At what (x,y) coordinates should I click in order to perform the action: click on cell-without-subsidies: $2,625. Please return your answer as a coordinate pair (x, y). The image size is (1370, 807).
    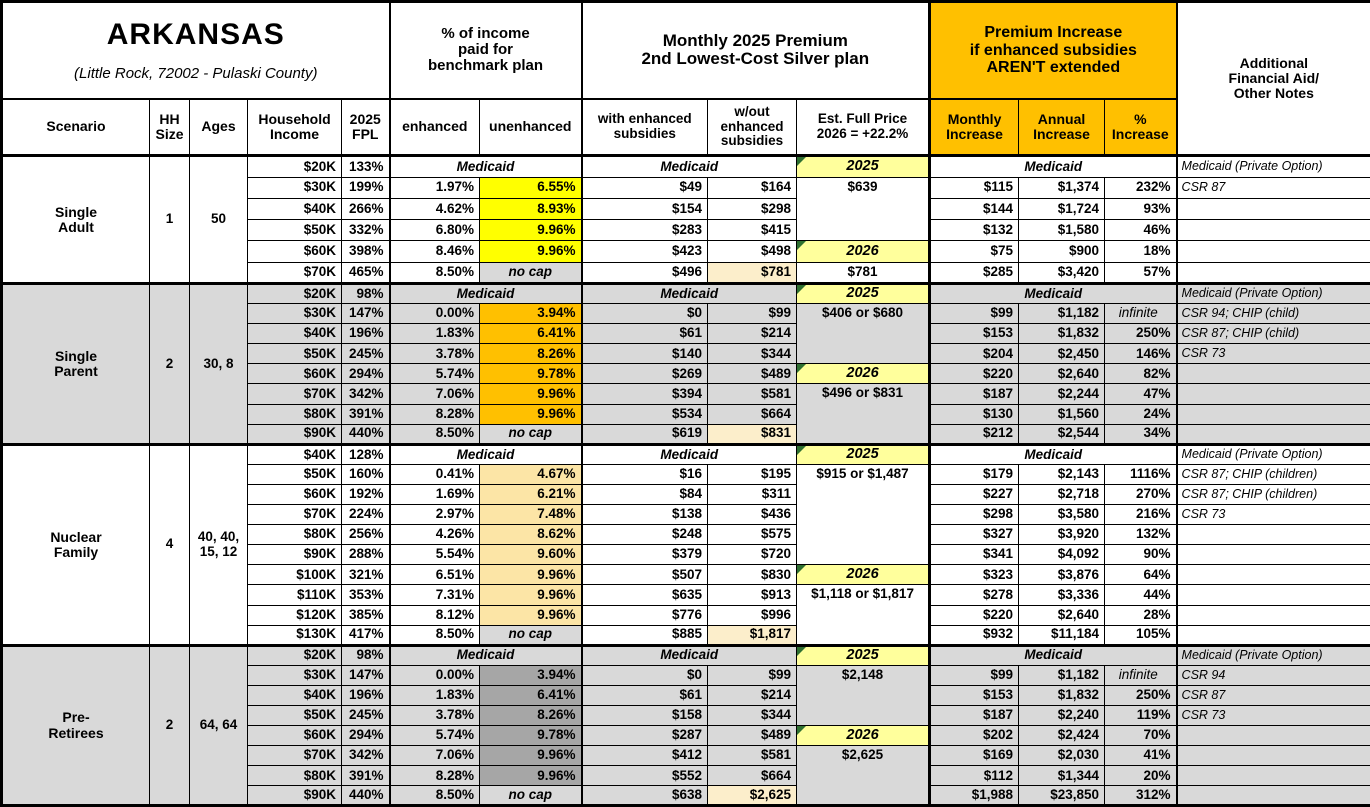
    Looking at the image, I should click on (752, 796).